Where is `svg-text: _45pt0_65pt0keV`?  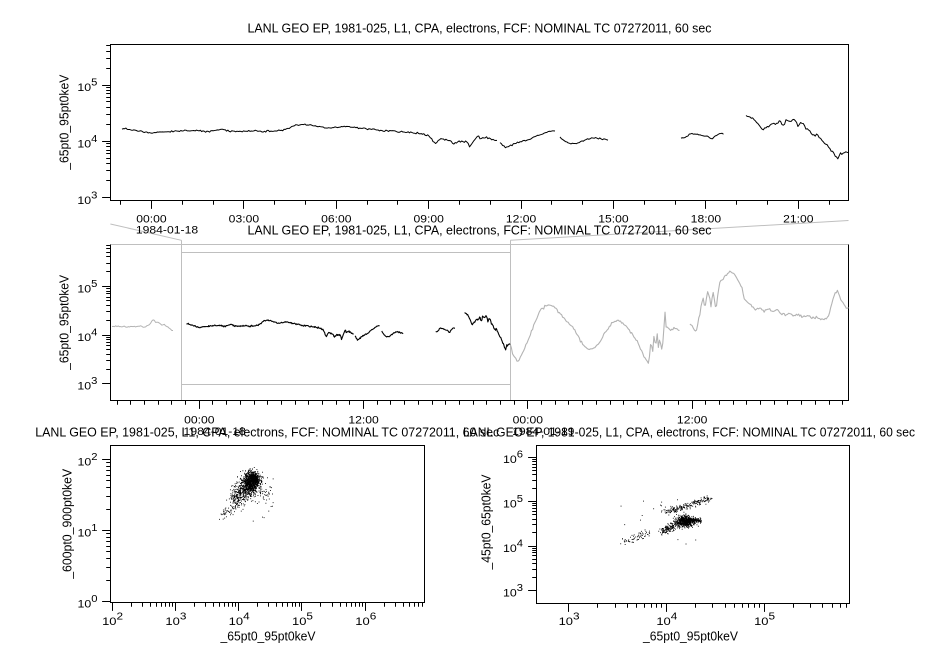
svg-text: _45pt0_65pt0keV is located at coordinates (486, 522).